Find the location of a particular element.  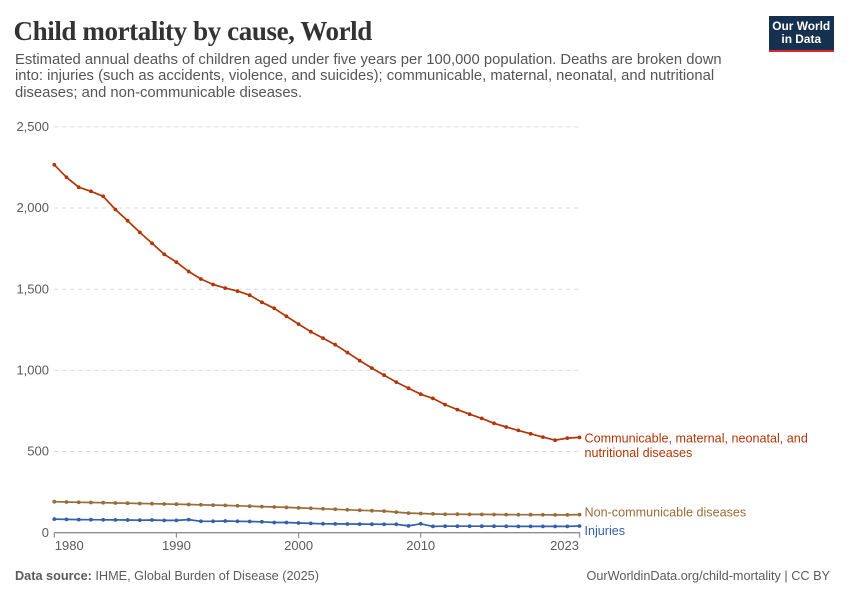

svg-text: 2000 is located at coordinates (298, 545).